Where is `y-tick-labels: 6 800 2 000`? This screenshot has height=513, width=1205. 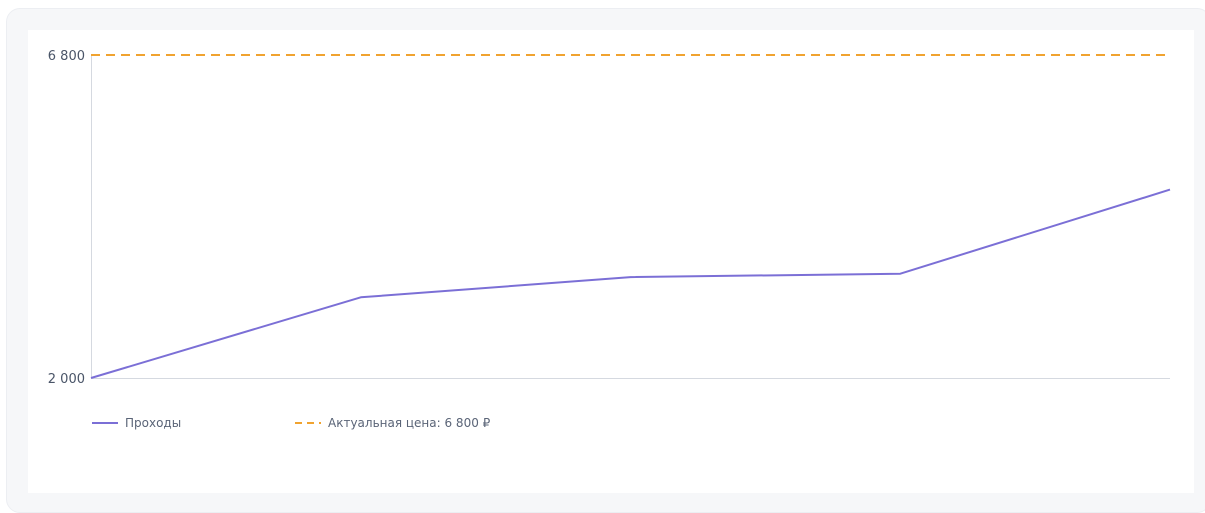
y-tick-labels: 6 800 2 000 is located at coordinates (66, 218).